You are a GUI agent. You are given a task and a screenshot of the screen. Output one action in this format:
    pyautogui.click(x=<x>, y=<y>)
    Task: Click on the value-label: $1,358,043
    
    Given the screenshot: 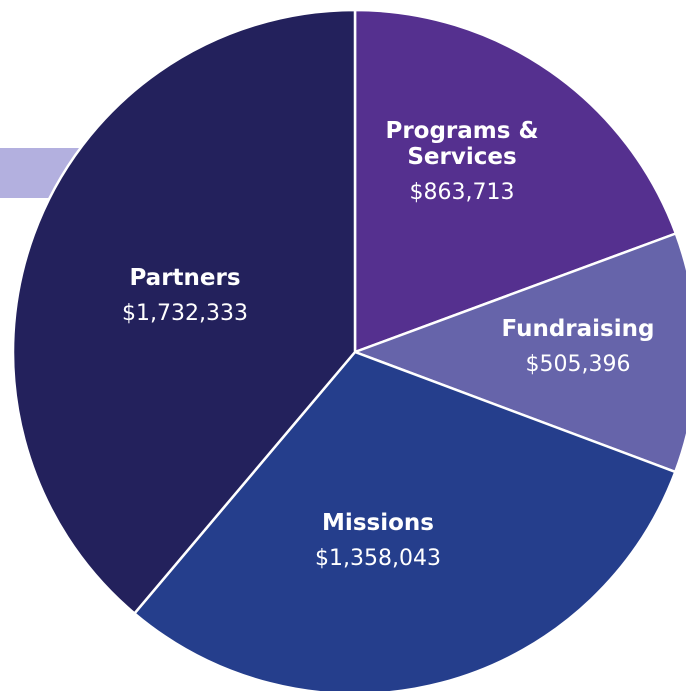 What is the action you would take?
    pyautogui.click(x=378, y=558)
    